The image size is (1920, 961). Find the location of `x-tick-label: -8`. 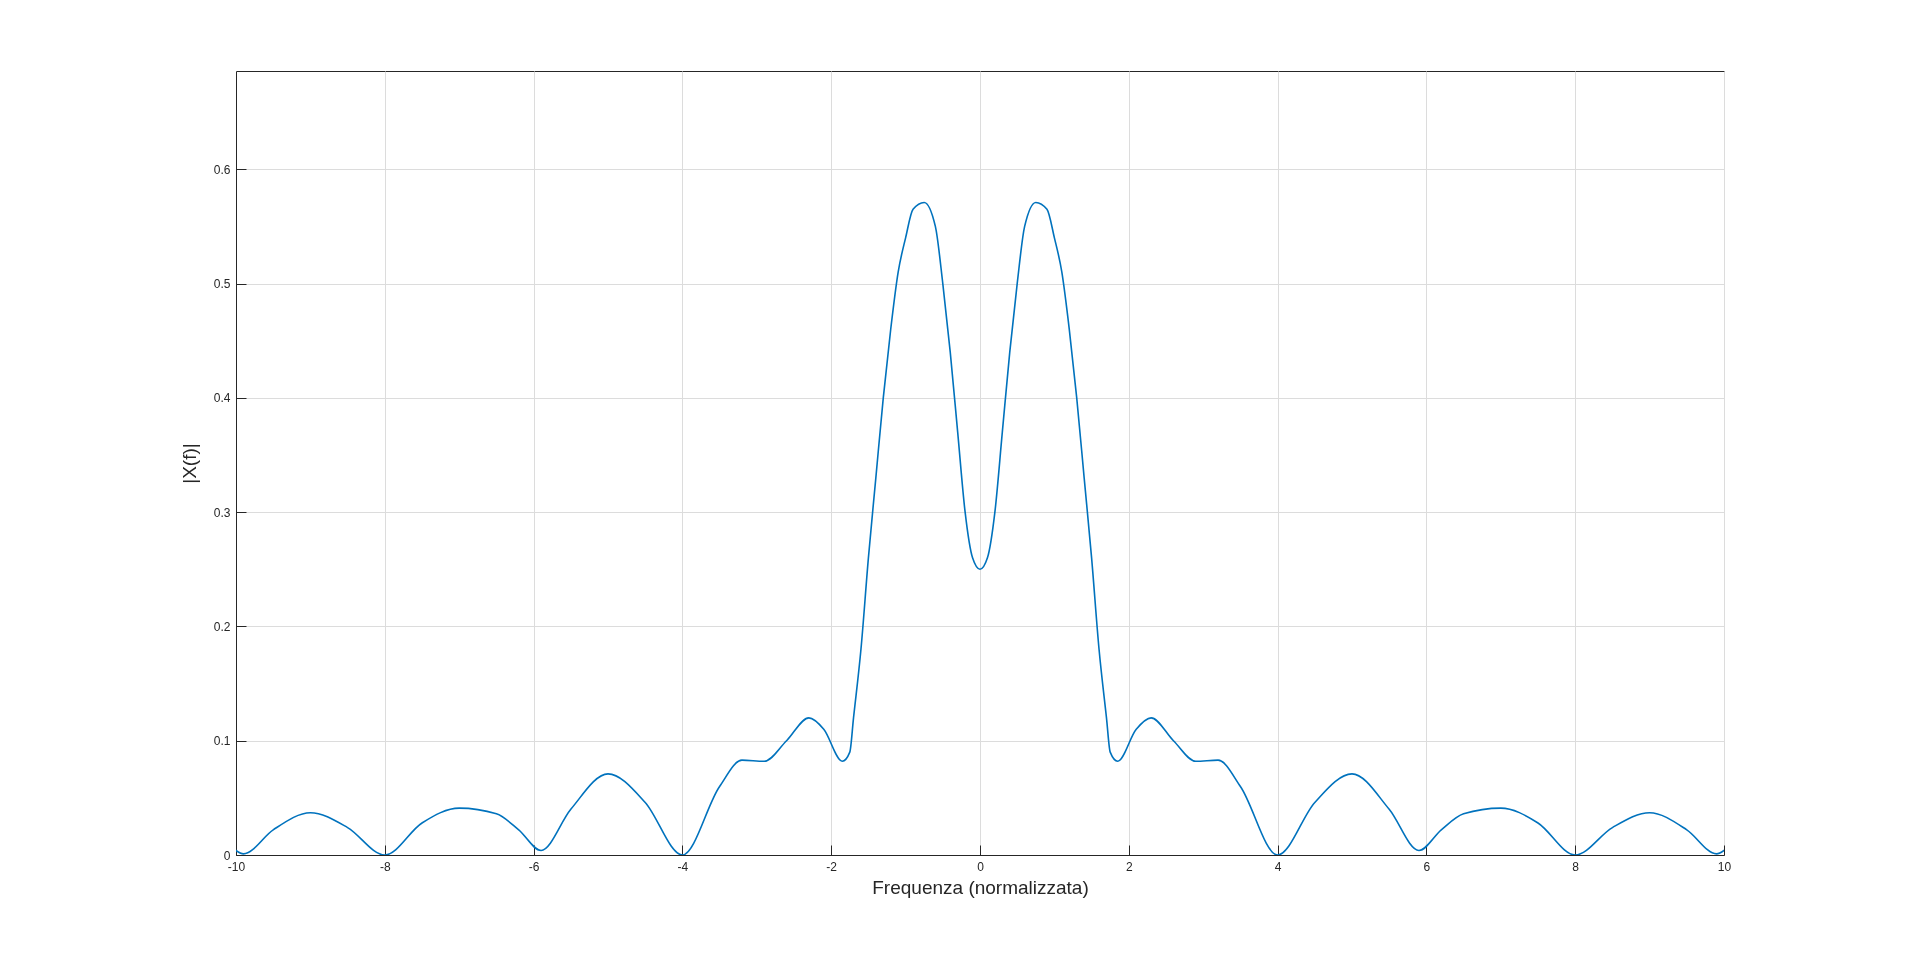

x-tick-label: -8 is located at coordinates (385, 866).